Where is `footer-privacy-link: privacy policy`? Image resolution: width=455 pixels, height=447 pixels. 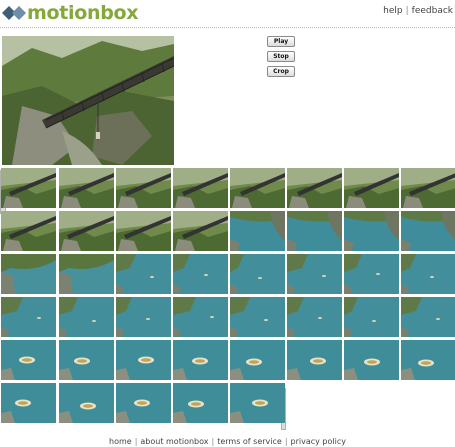
footer-privacy-link: privacy policy is located at coordinates (318, 441).